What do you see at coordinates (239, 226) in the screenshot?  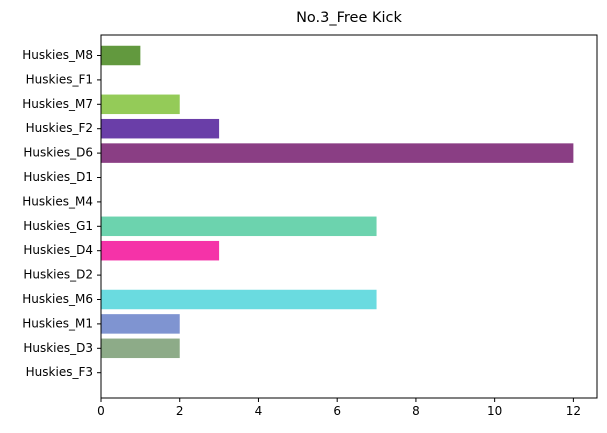 I see `bar-huskies-g1` at bounding box center [239, 226].